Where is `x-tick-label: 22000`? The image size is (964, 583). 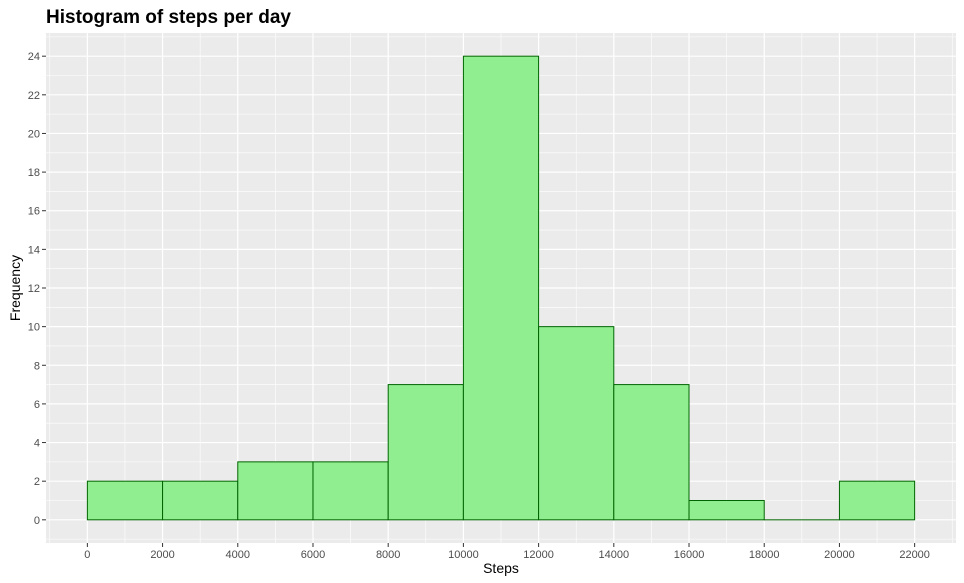 x-tick-label: 22000 is located at coordinates (914, 555).